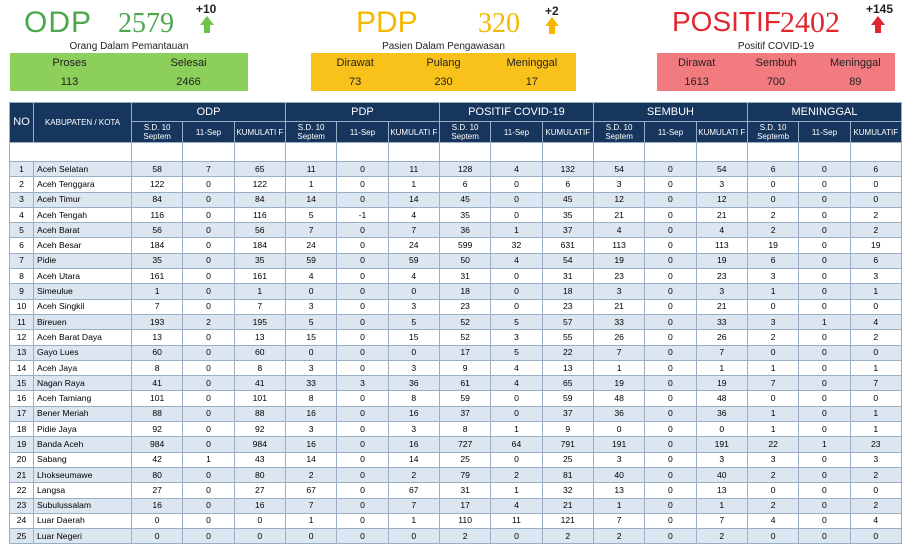 The image size is (910, 544). What do you see at coordinates (21, 184) in the screenshot?
I see `row-number: 2` at bounding box center [21, 184].